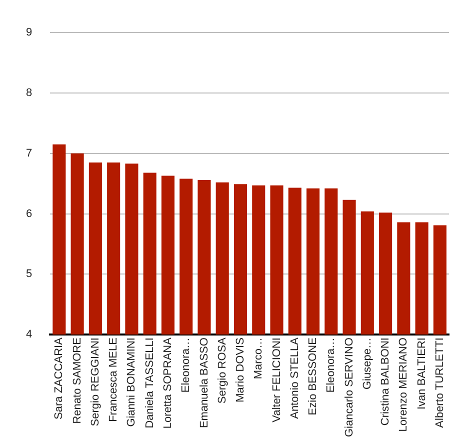 The width and height of the screenshot is (471, 448). What do you see at coordinates (95, 382) in the screenshot?
I see `x-tick-label: Sergio REGGIANI` at bounding box center [95, 382].